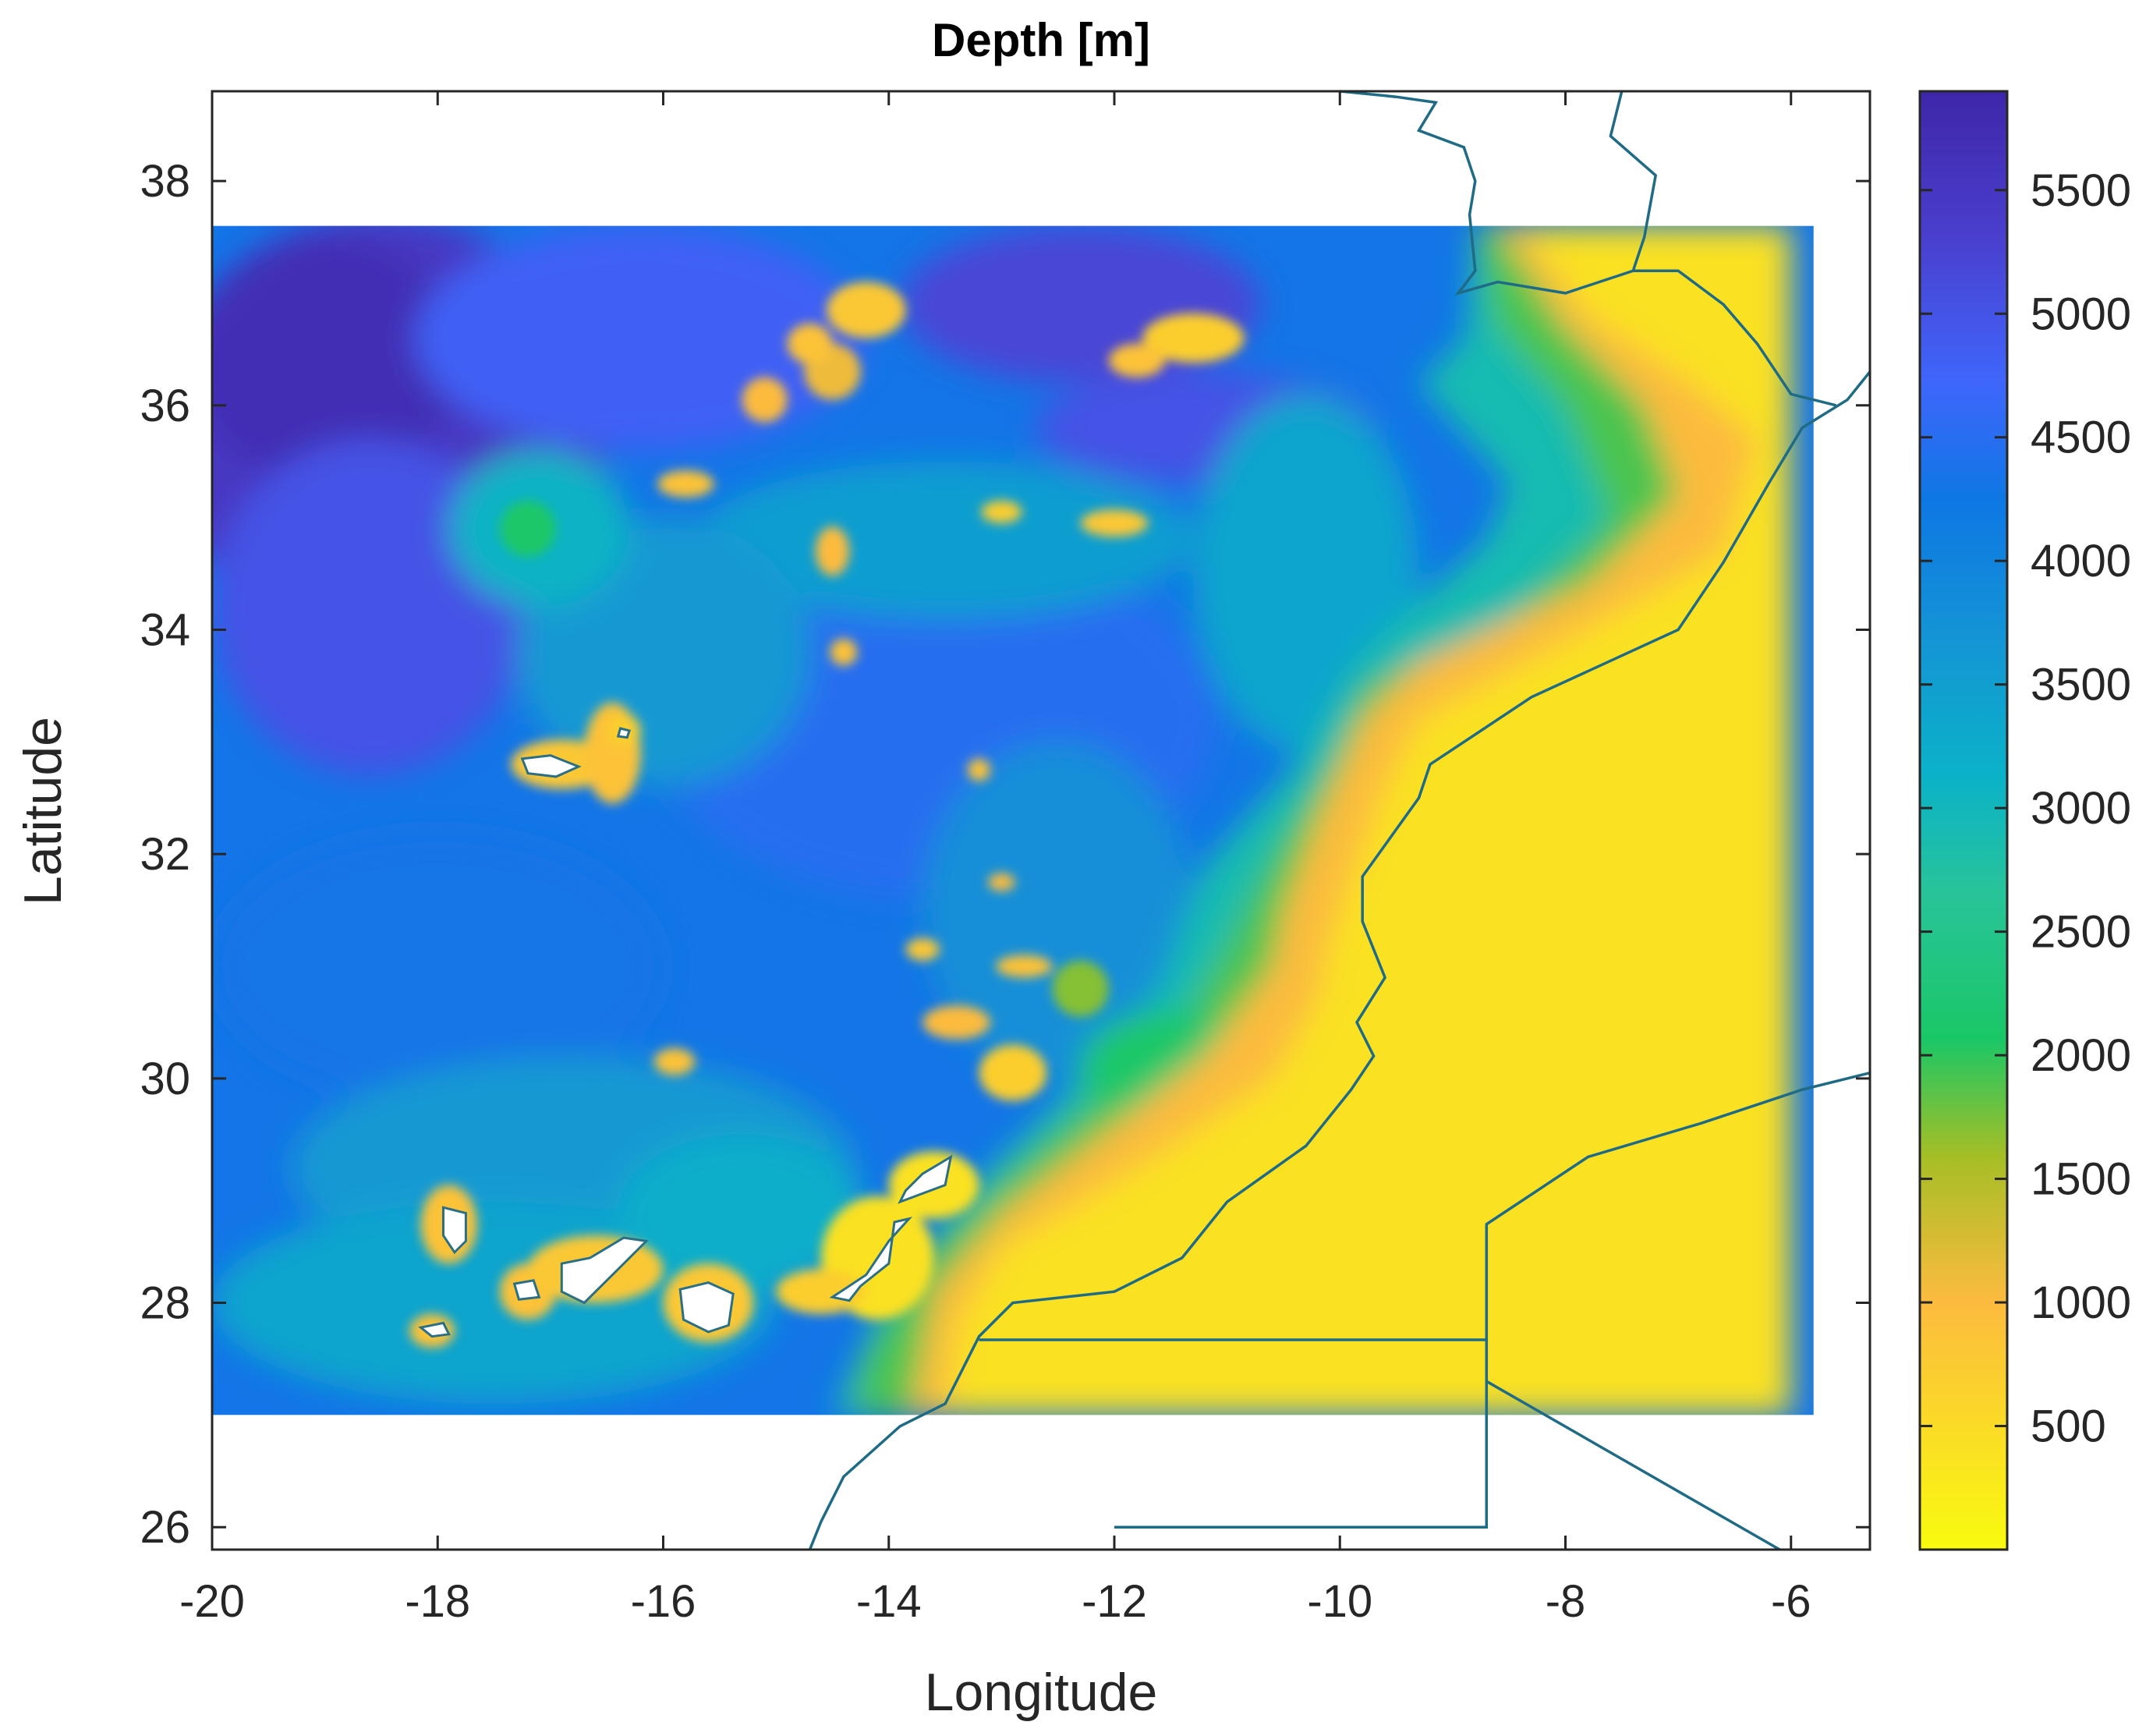 Image resolution: width=2153 pixels, height=1736 pixels. What do you see at coordinates (438, 966) in the screenshot?
I see `west-basin` at bounding box center [438, 966].